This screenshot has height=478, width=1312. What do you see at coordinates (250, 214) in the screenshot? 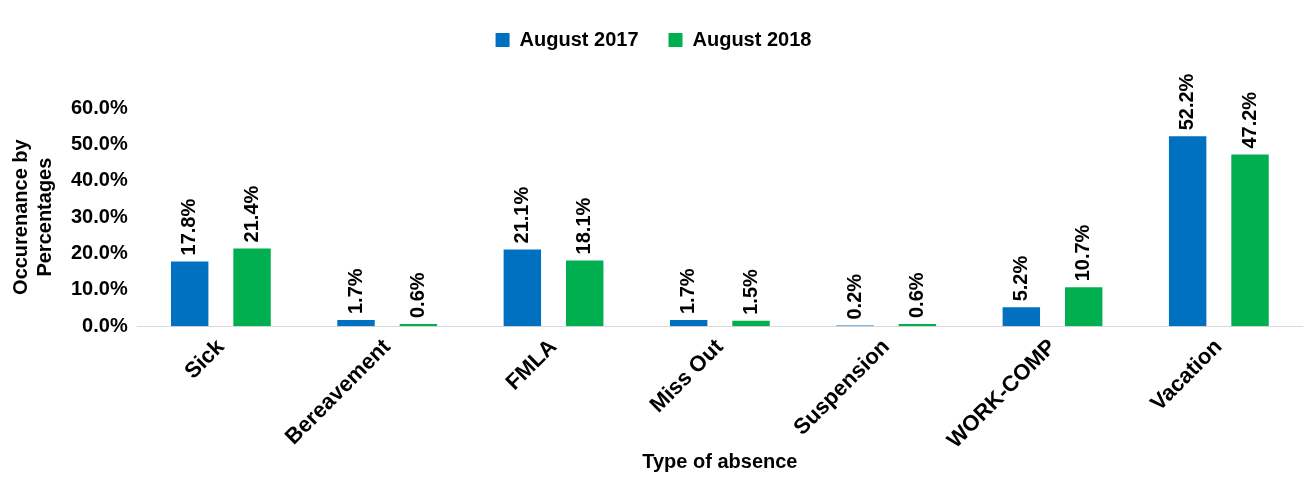
I see `data-label: 21.4%` at bounding box center [250, 214].